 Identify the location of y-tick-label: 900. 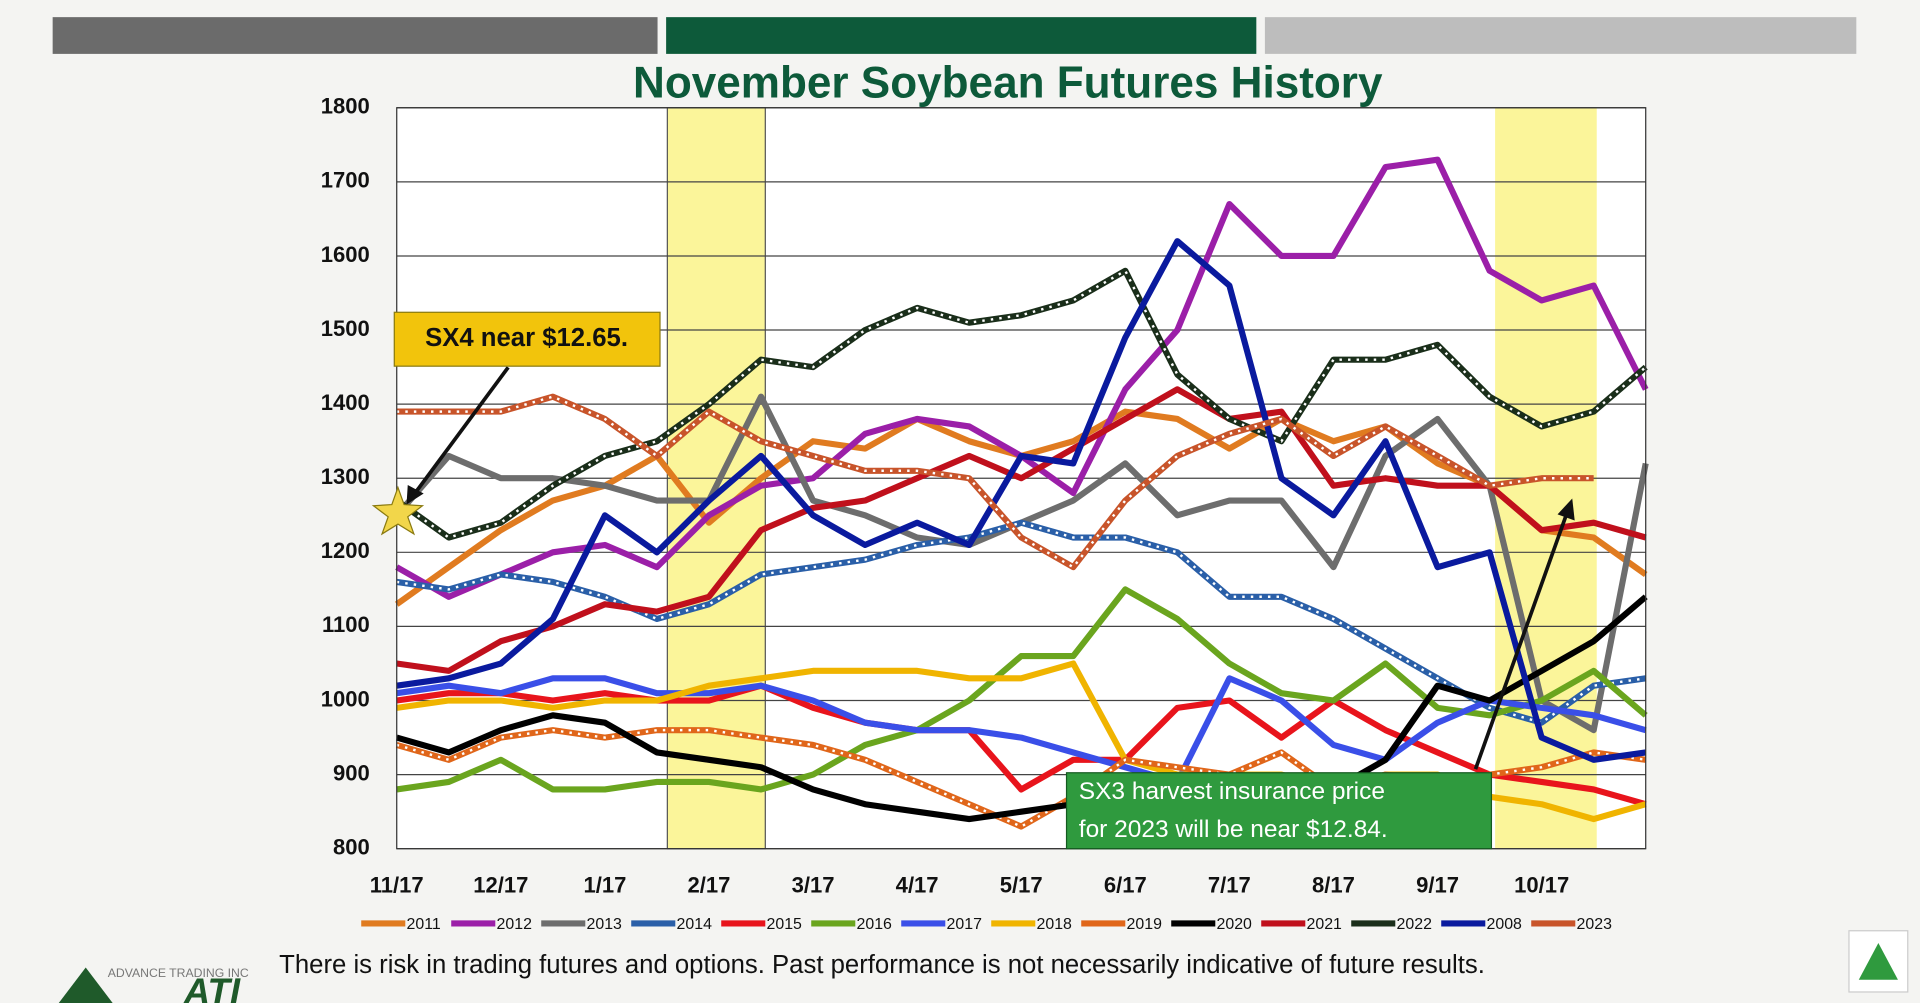
(351, 772).